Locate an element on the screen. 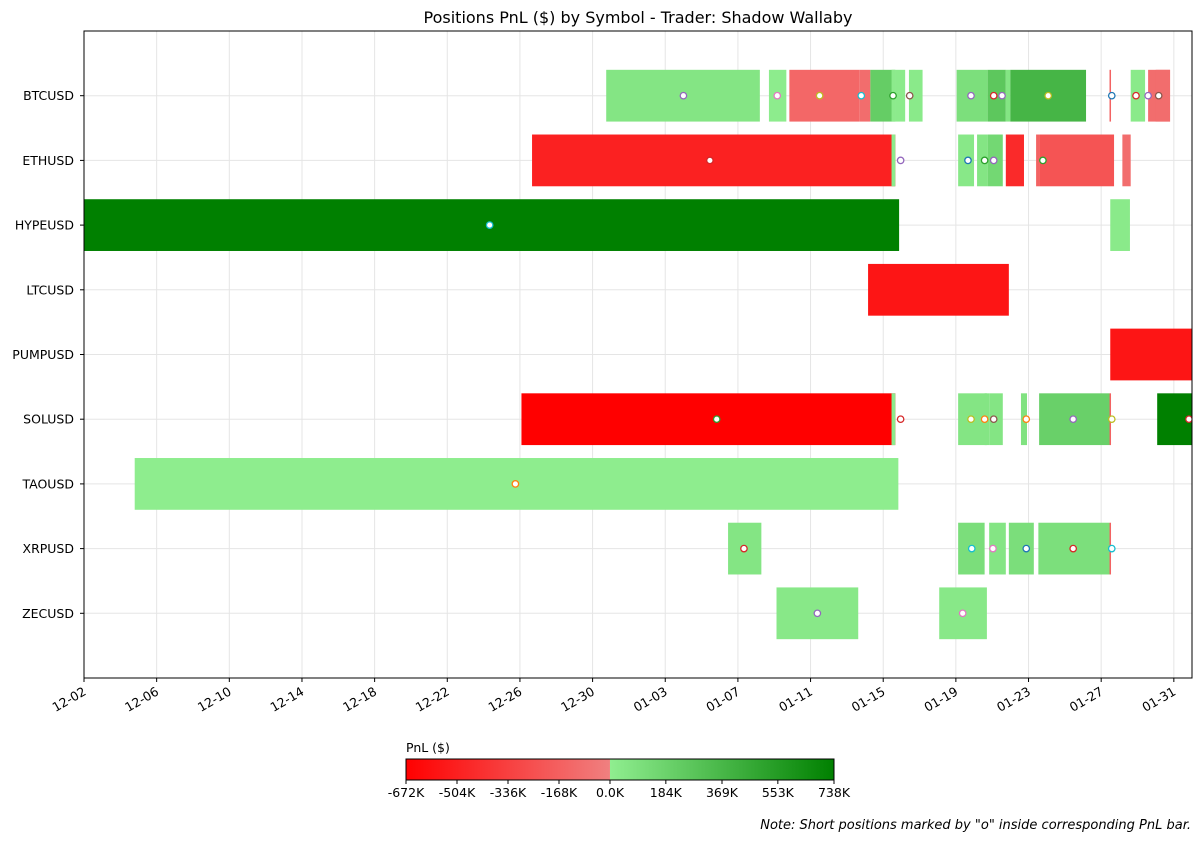 The height and width of the screenshot is (847, 1200). x-tick-label: 12-10 is located at coordinates (214, 699).